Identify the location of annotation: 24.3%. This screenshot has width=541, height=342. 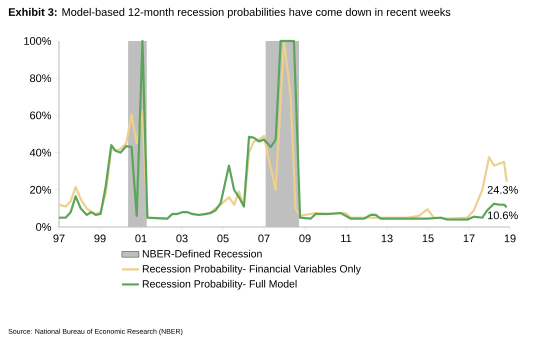
(503, 190).